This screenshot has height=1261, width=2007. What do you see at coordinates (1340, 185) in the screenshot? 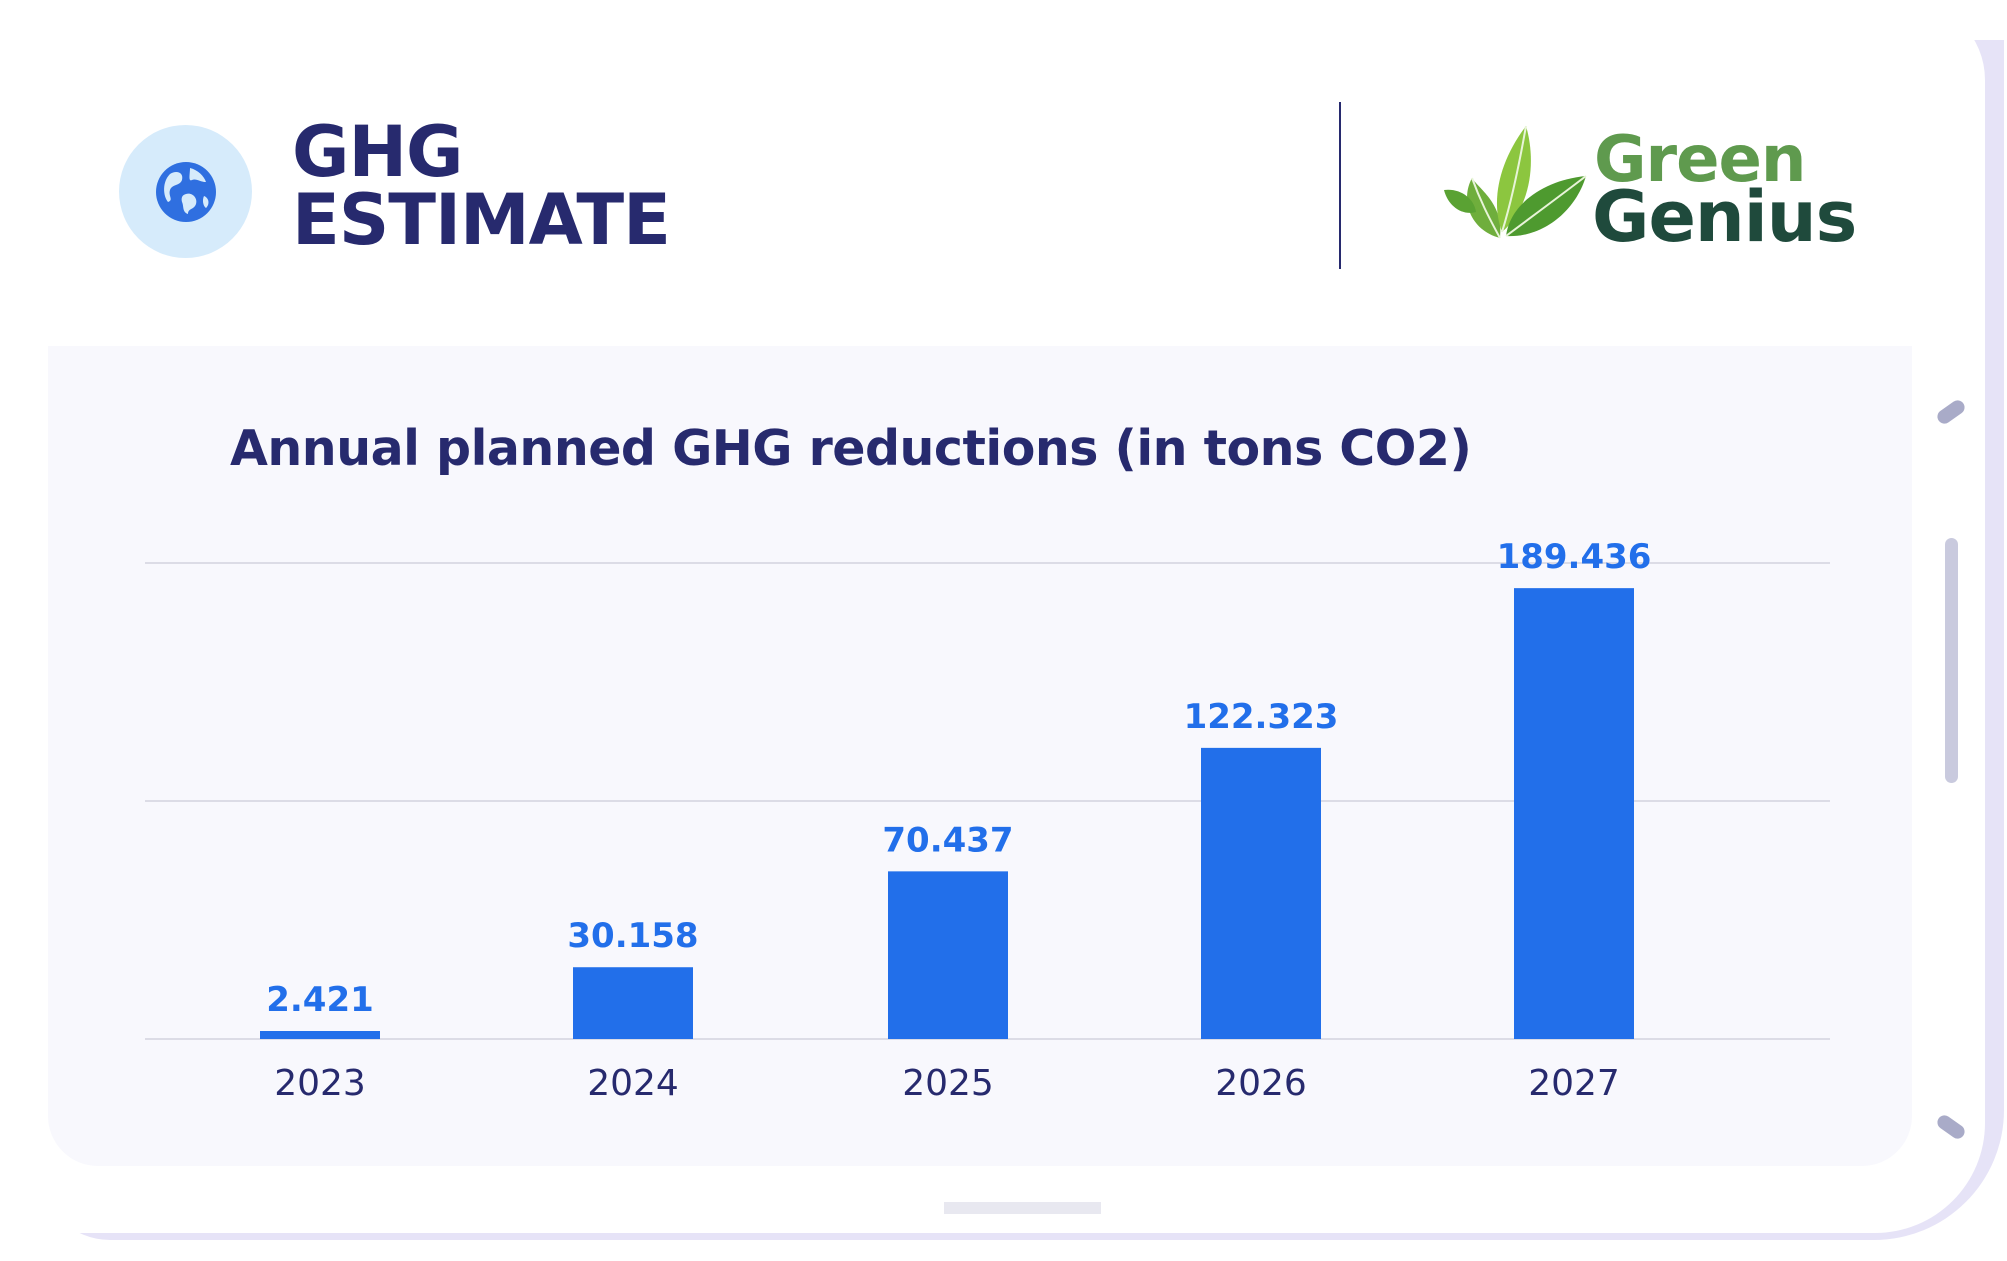
I see `header-divider` at bounding box center [1340, 185].